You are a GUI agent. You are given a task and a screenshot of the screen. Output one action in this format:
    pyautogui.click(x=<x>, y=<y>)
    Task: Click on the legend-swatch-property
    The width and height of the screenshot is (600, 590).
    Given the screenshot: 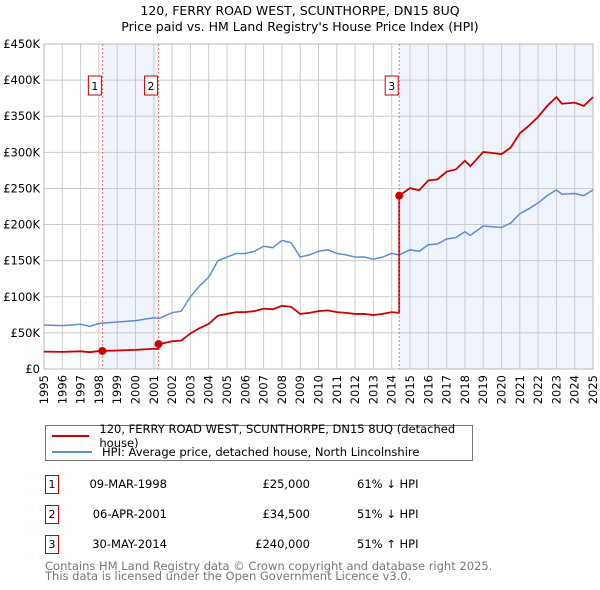 What is the action you would take?
    pyautogui.click(x=71, y=436)
    